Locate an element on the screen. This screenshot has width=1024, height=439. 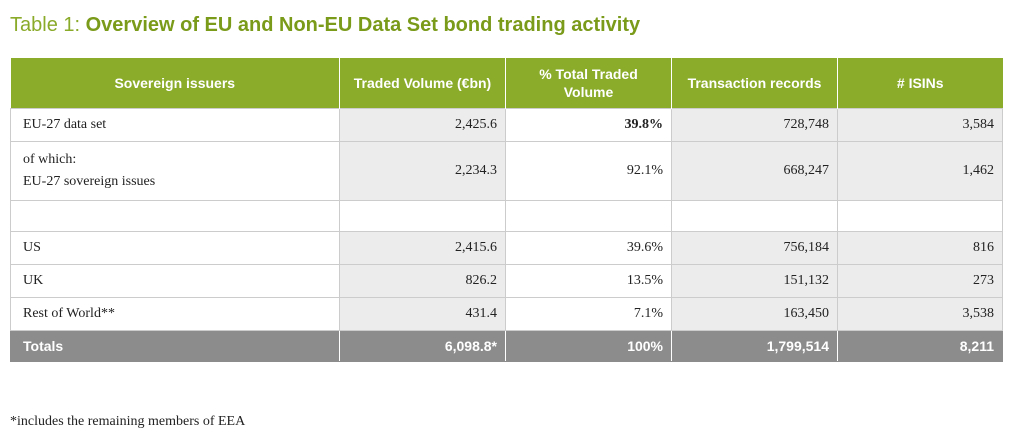
totals-records: 1,799,514 is located at coordinates (754, 346).